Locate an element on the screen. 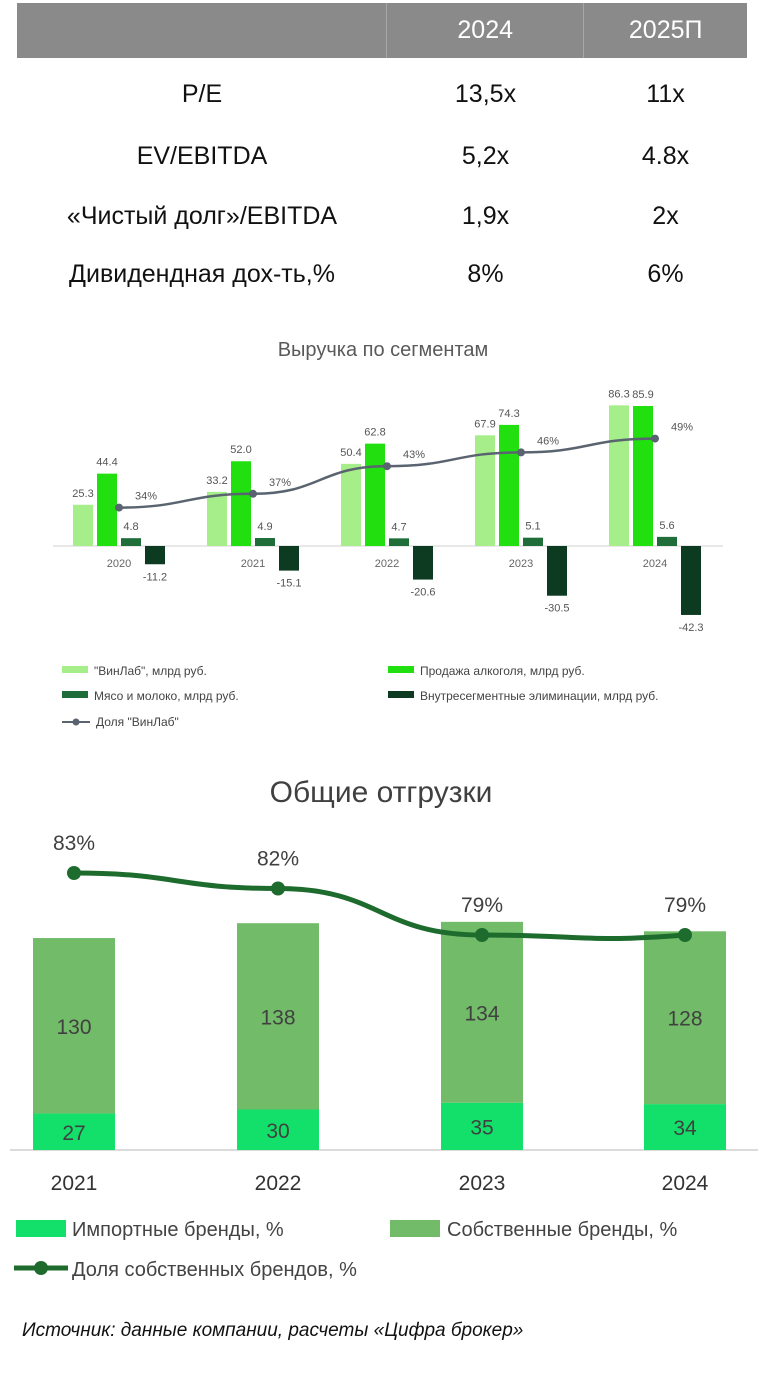 The image size is (761, 1386). line-label: 46% is located at coordinates (548, 441).